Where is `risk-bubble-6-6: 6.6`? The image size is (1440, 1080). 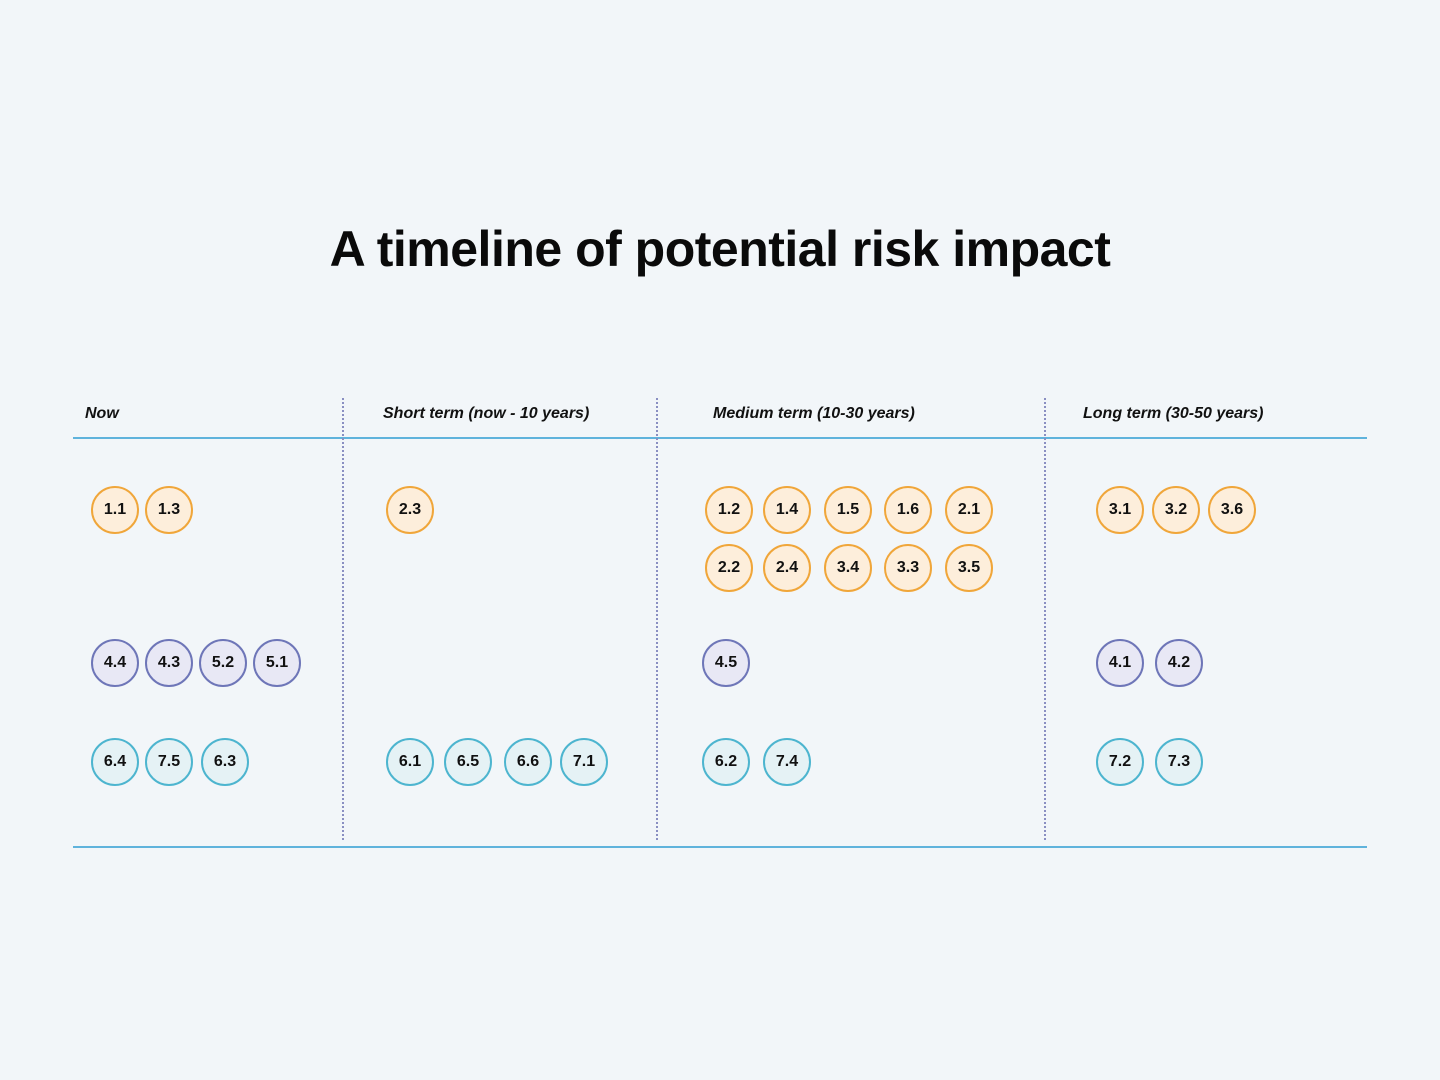 risk-bubble-6-6: 6.6 is located at coordinates (528, 762).